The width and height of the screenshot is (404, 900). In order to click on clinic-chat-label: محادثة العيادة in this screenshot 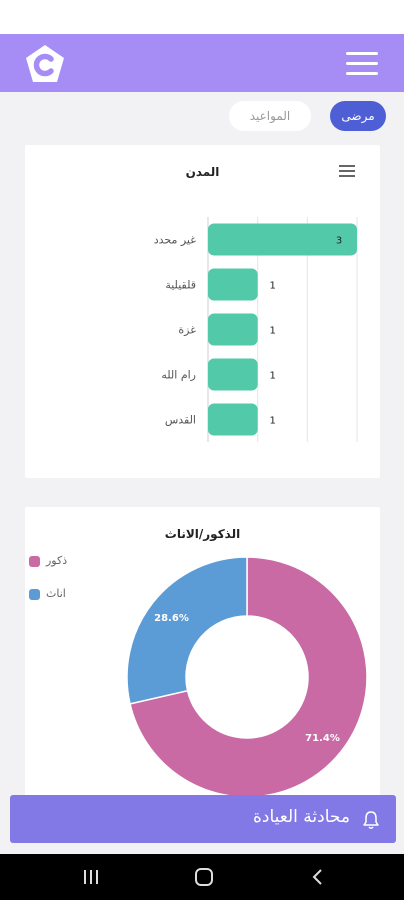, I will do `click(301, 817)`.